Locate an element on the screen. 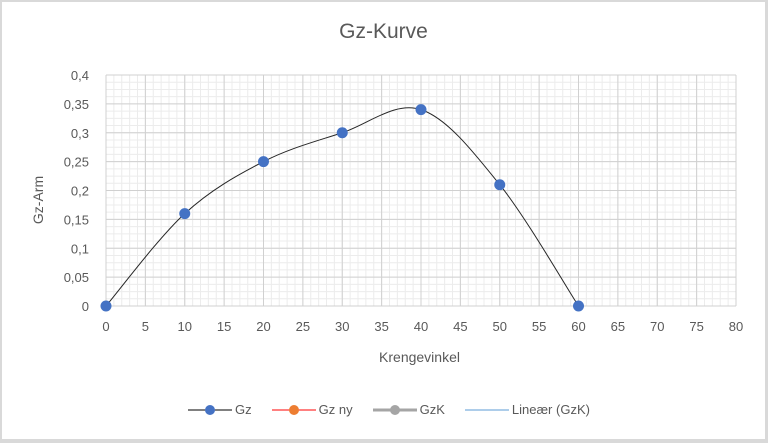 This screenshot has height=443, width=768. svg-text: 80 is located at coordinates (736, 326).